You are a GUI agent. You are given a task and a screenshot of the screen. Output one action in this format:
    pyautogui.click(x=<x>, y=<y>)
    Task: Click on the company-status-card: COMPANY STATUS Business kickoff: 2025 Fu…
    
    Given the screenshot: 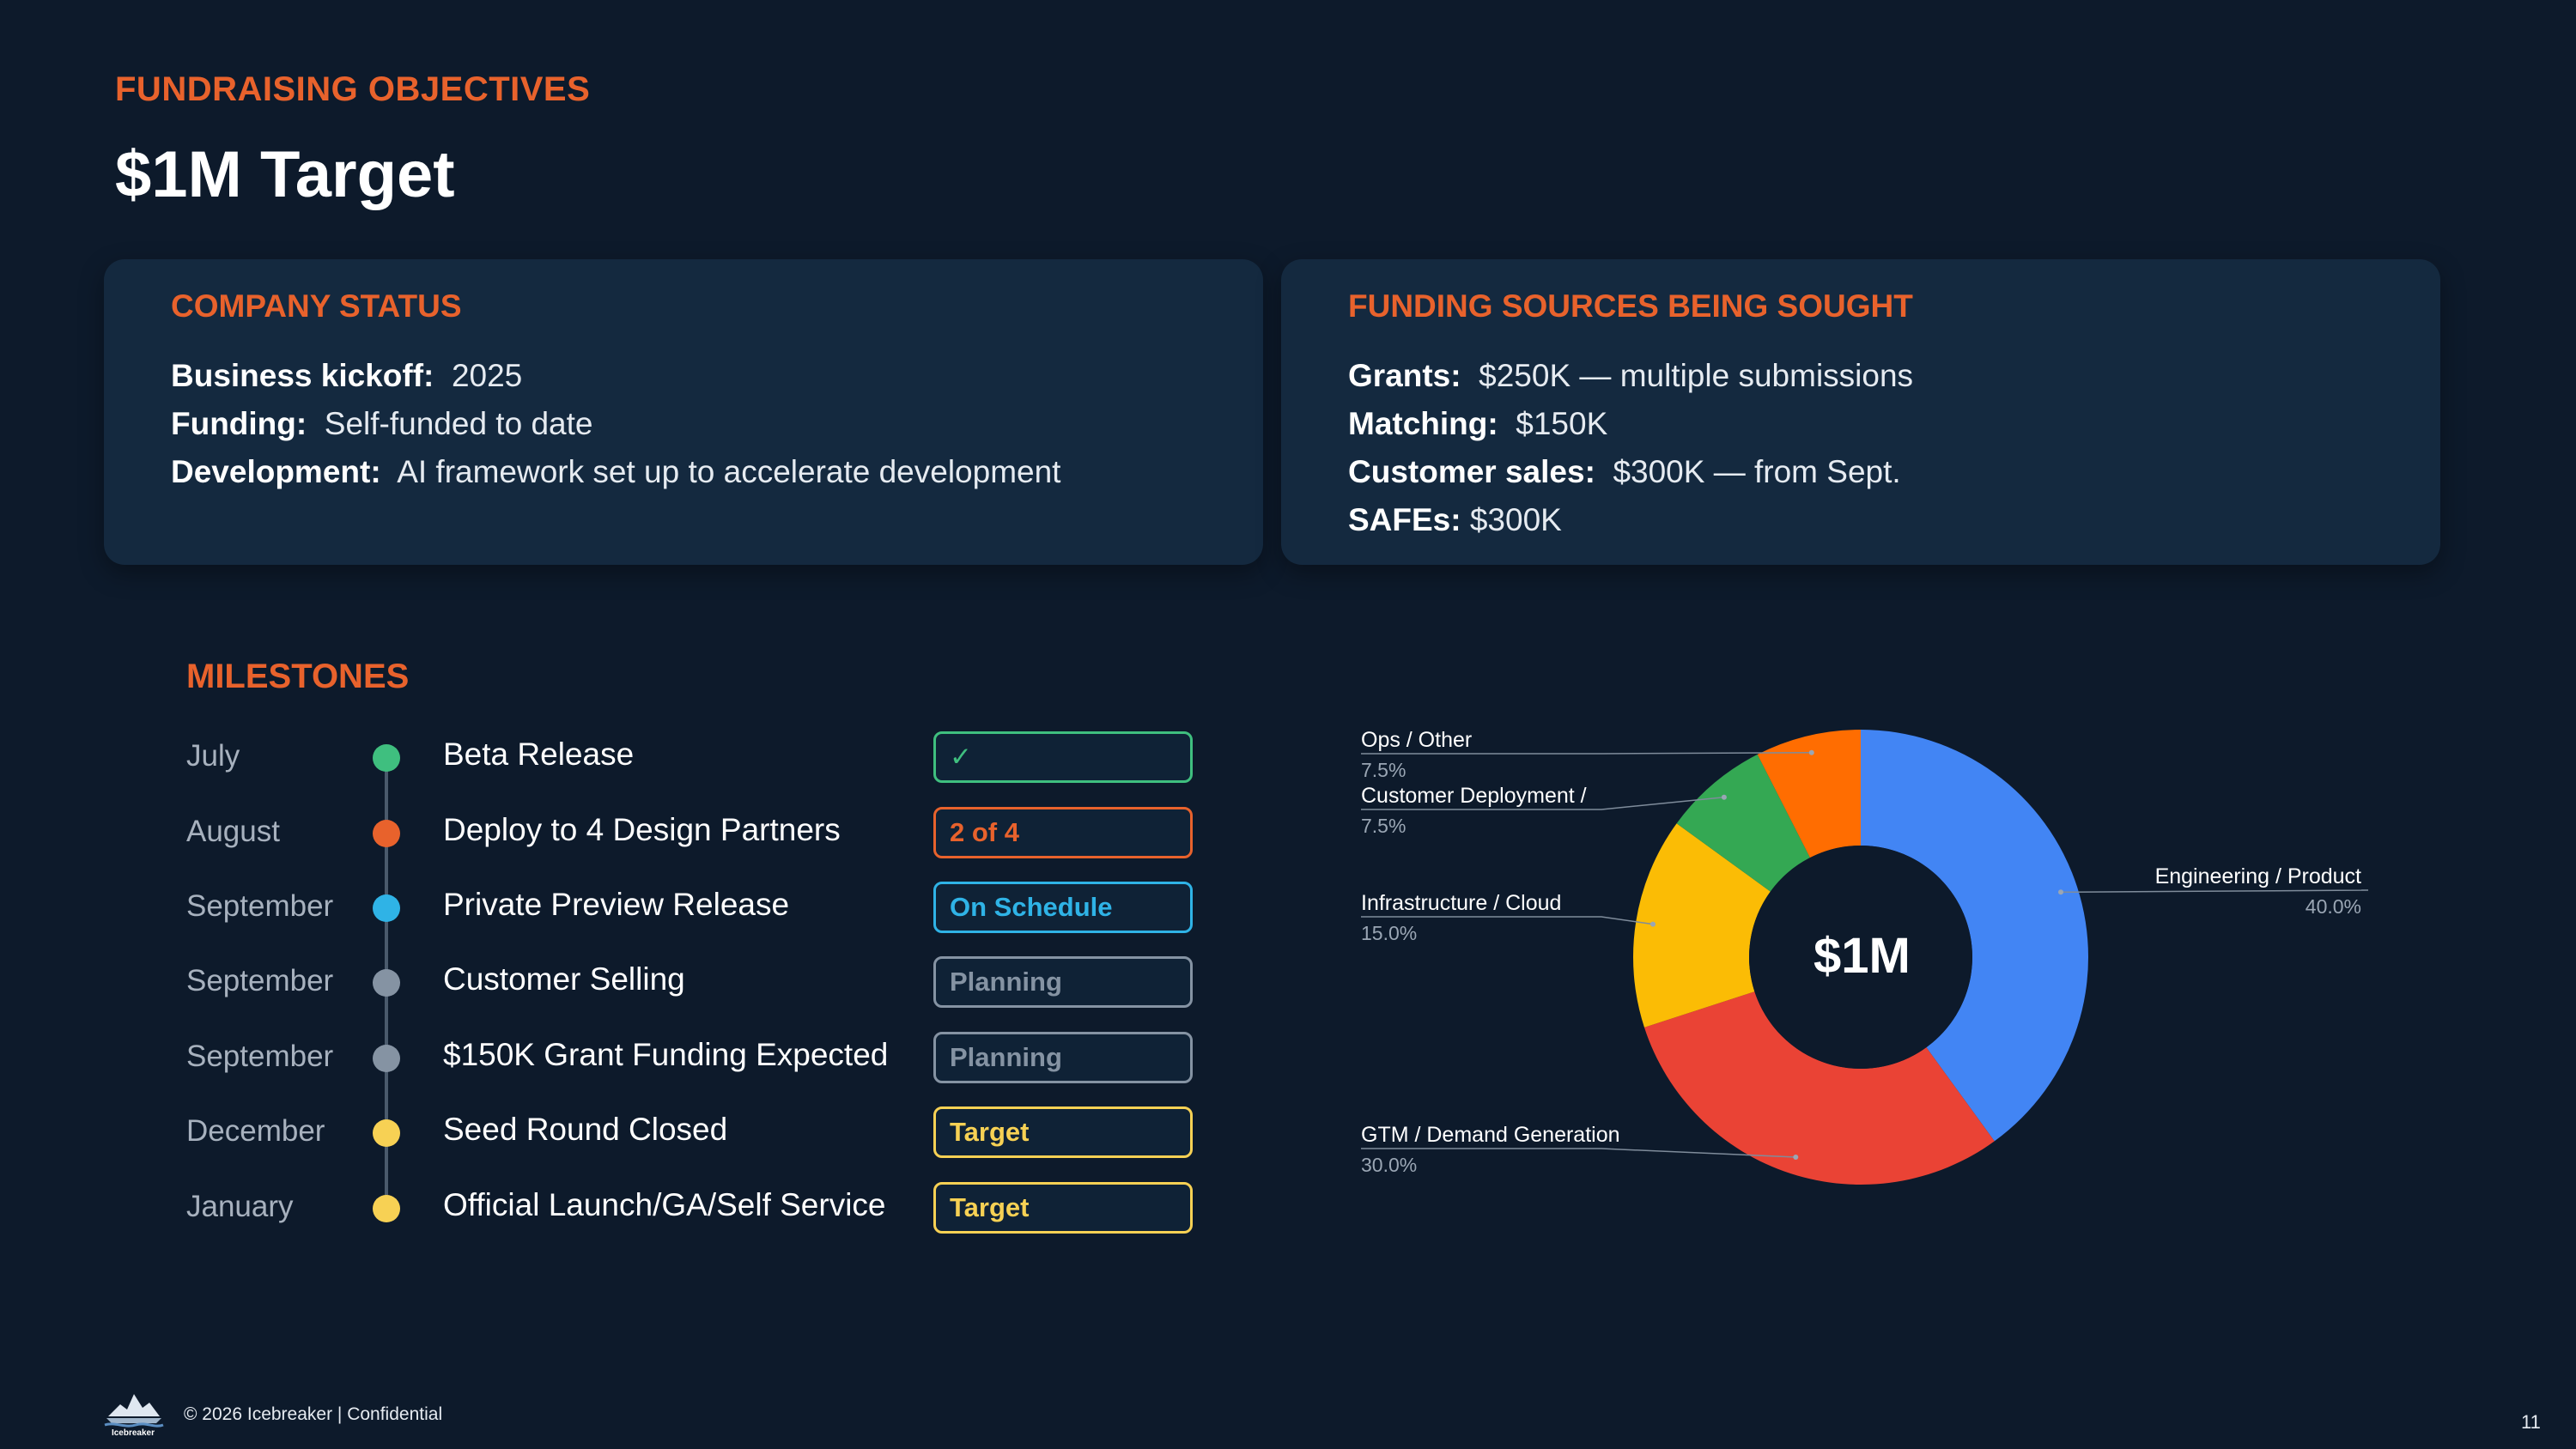 What is the action you would take?
    pyautogui.click(x=684, y=412)
    